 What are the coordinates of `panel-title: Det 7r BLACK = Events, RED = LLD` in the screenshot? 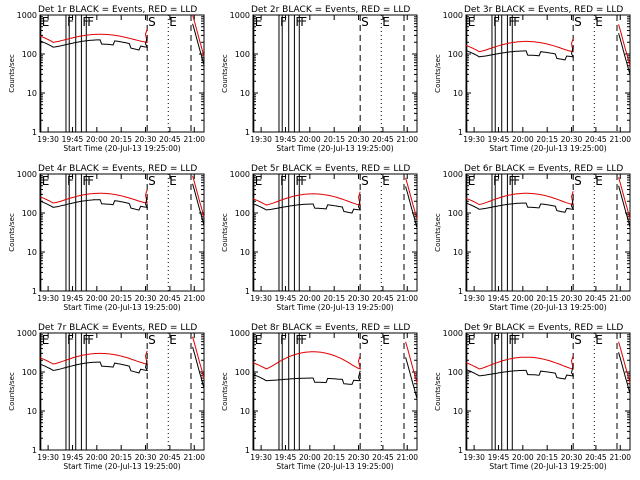 It's located at (117, 328).